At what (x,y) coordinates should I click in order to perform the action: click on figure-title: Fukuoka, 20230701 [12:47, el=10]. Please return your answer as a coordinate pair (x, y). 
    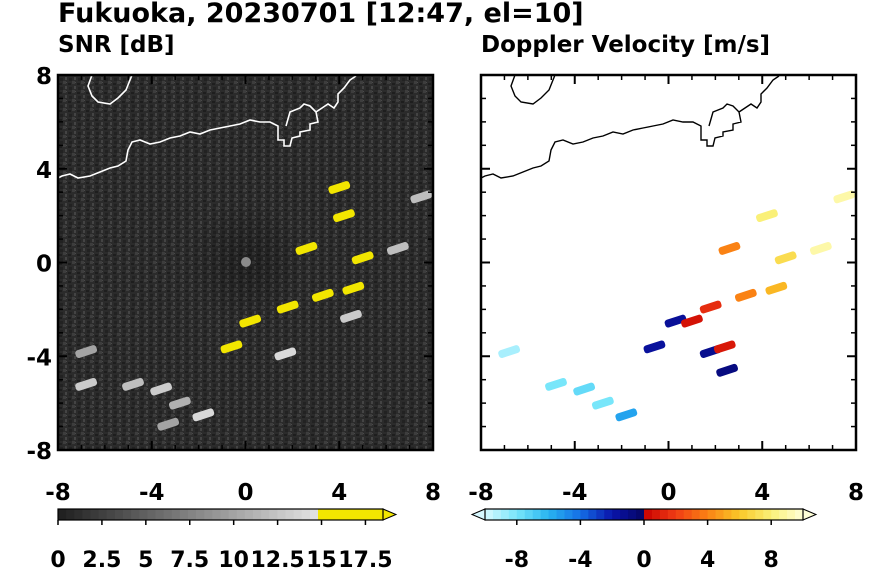
    Looking at the image, I should click on (321, 14).